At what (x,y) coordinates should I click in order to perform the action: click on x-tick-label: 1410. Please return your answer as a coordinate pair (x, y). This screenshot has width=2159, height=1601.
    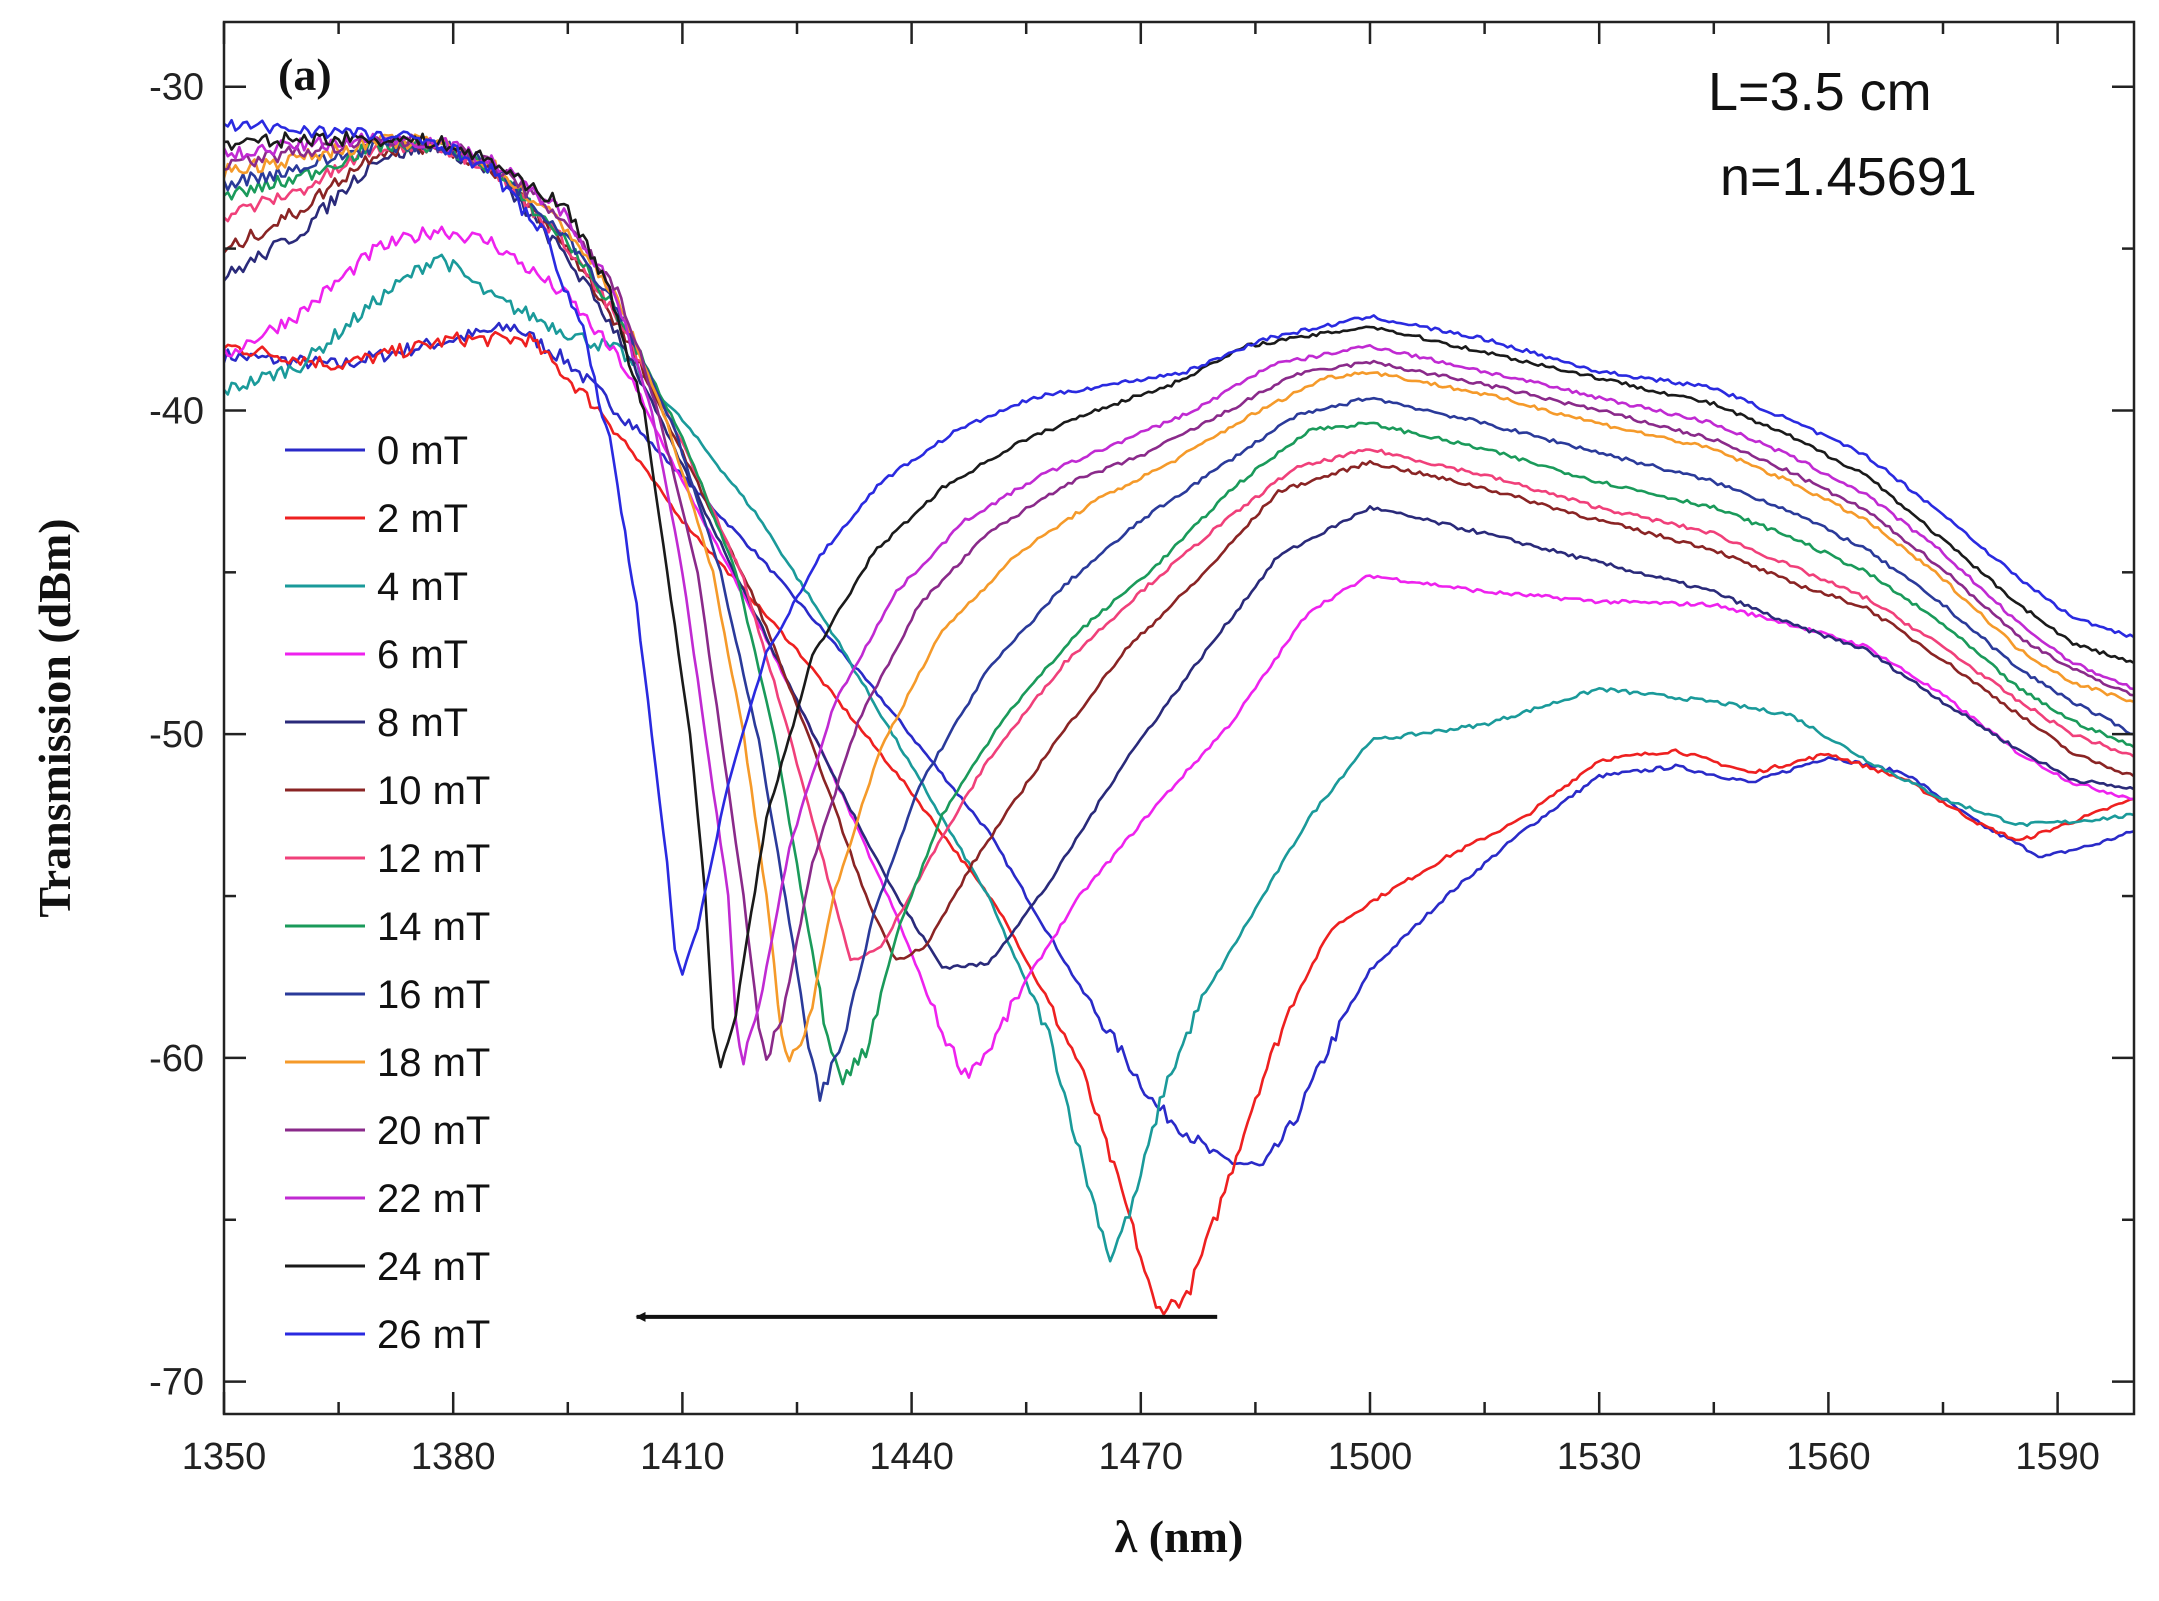
    Looking at the image, I should click on (682, 1457).